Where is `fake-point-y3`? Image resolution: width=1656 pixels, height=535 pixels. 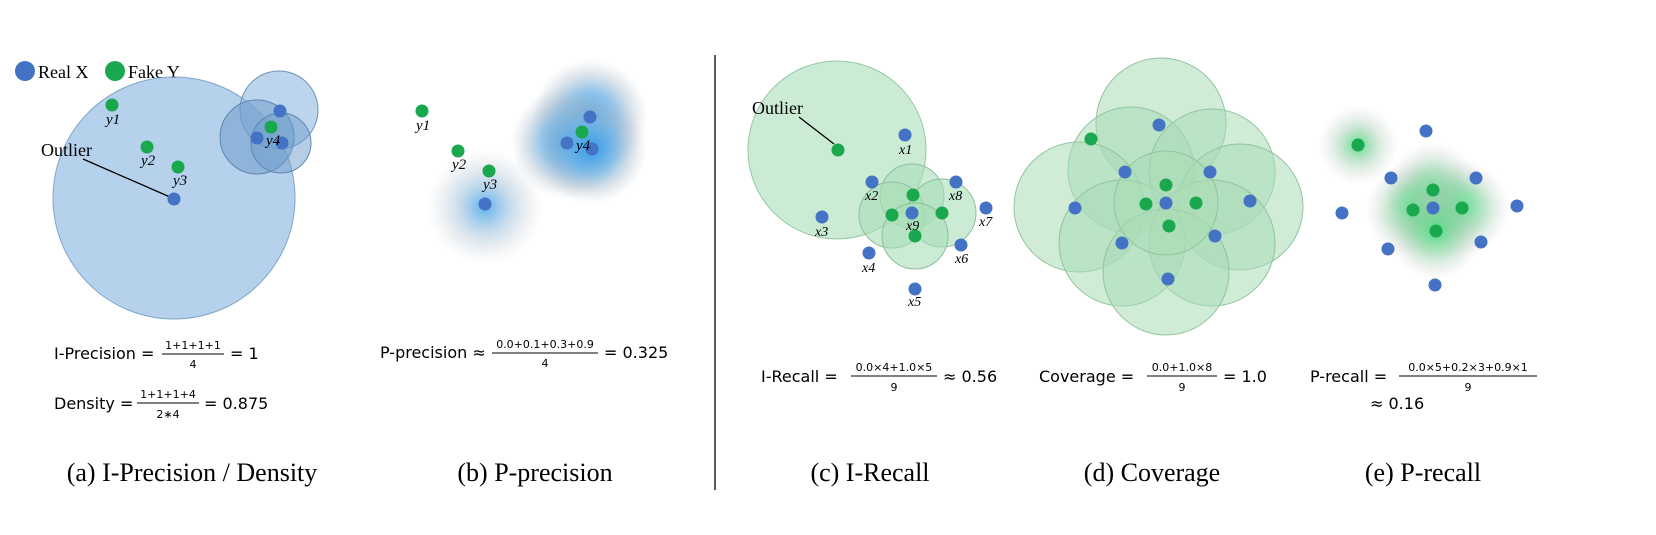 fake-point-y3 is located at coordinates (489, 171).